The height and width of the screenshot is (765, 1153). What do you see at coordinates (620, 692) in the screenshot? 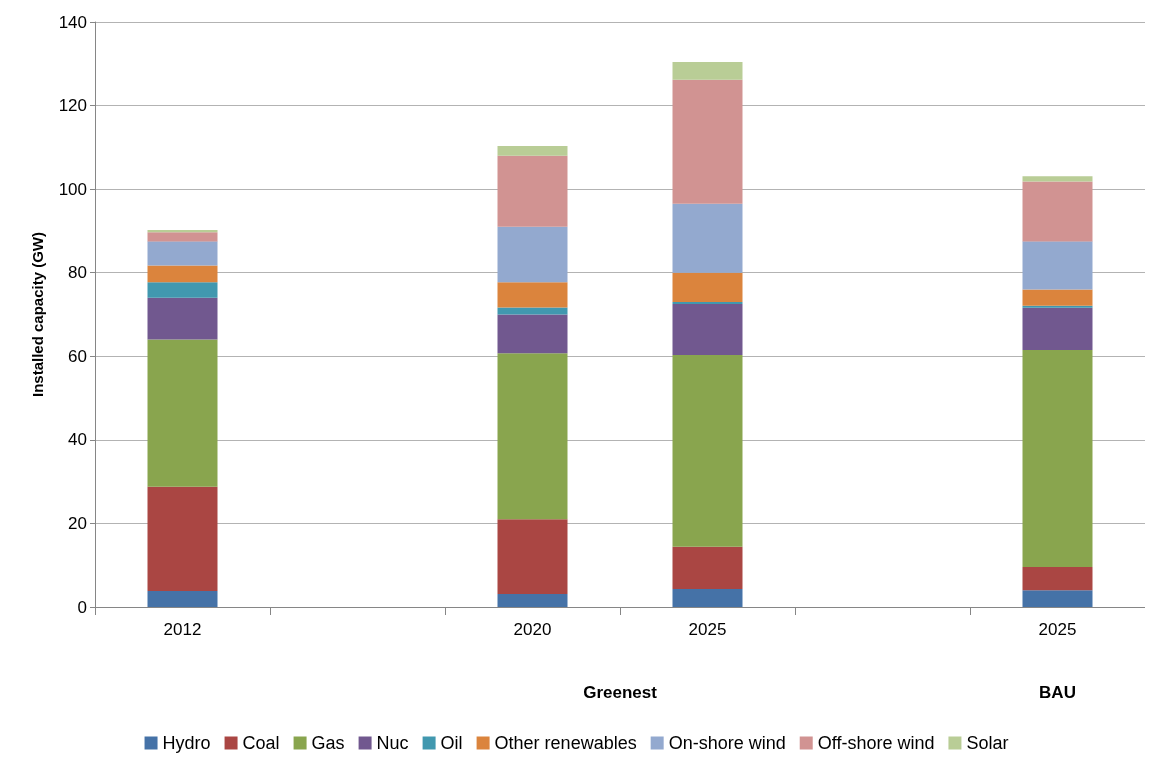
I see `text: Greenest` at bounding box center [620, 692].